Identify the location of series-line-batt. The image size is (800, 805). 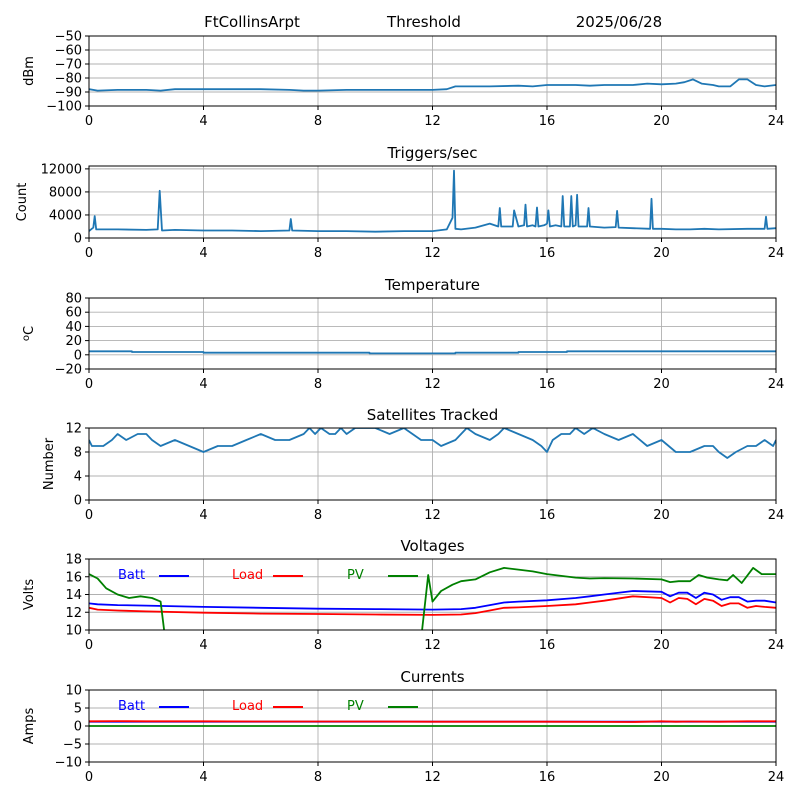
(432, 600).